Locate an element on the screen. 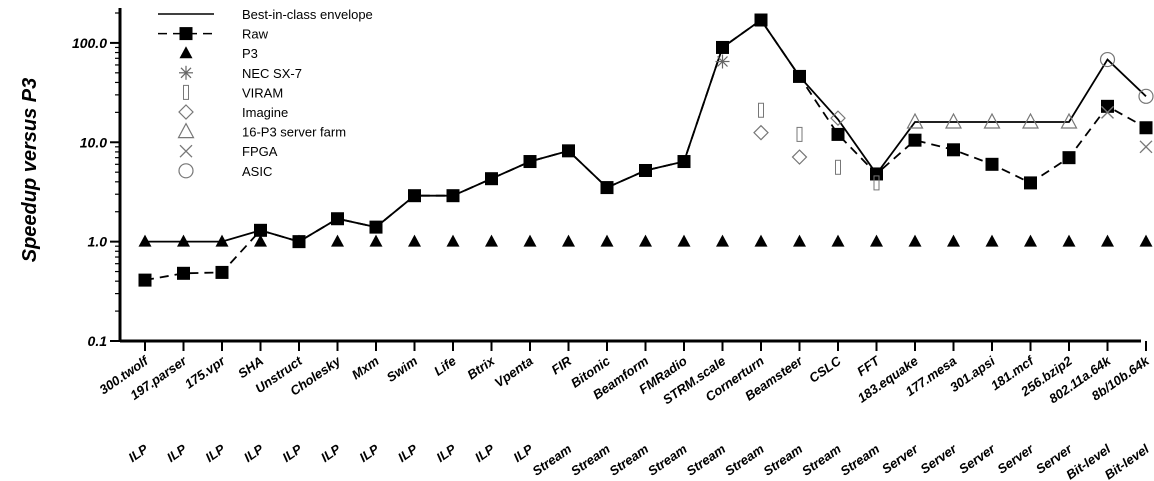  legend-label: Imagine is located at coordinates (265, 112).